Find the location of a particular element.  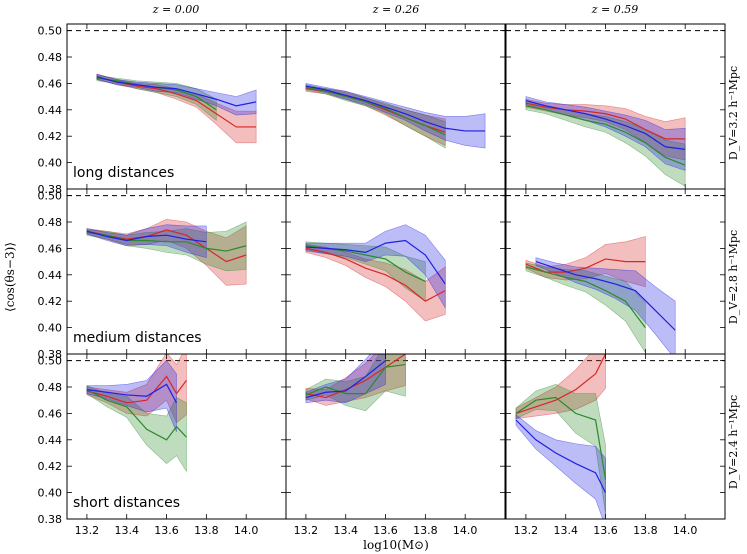

panel-2-2-plot is located at coordinates (615, 436).